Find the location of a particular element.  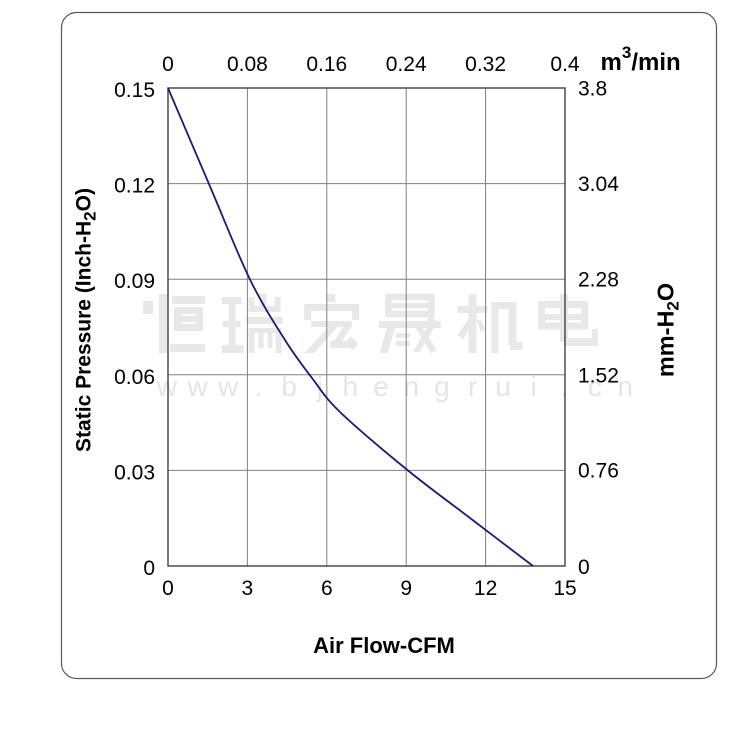

svg-text: 1.52 is located at coordinates (598, 375).